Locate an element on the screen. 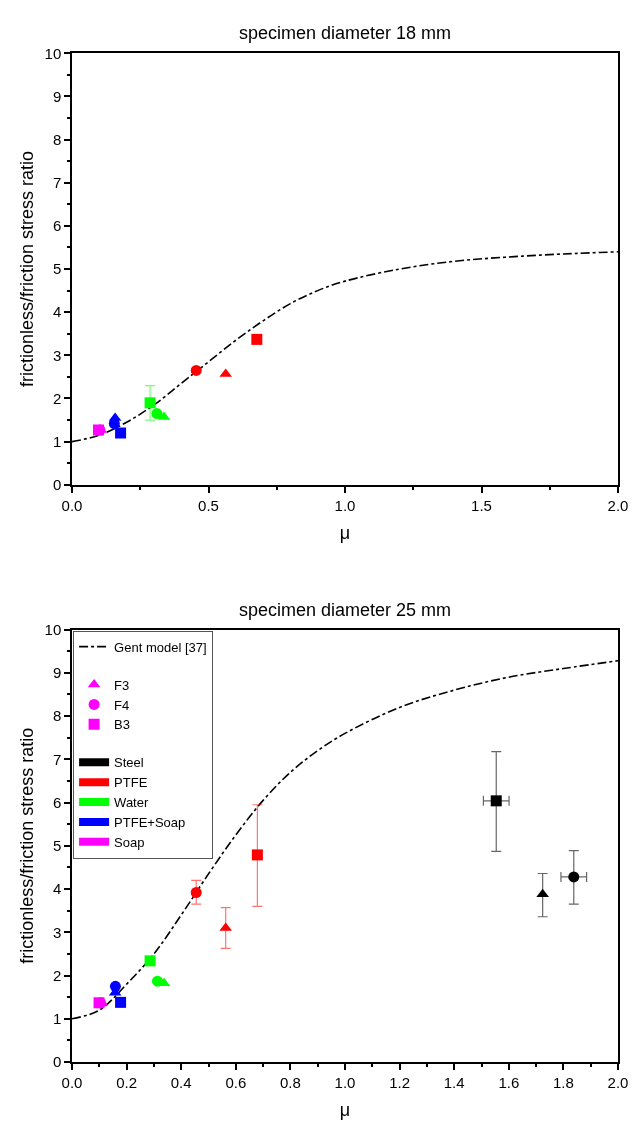 The height and width of the screenshot is (1138, 634). x-tick-label: 0.2 is located at coordinates (127, 1082).